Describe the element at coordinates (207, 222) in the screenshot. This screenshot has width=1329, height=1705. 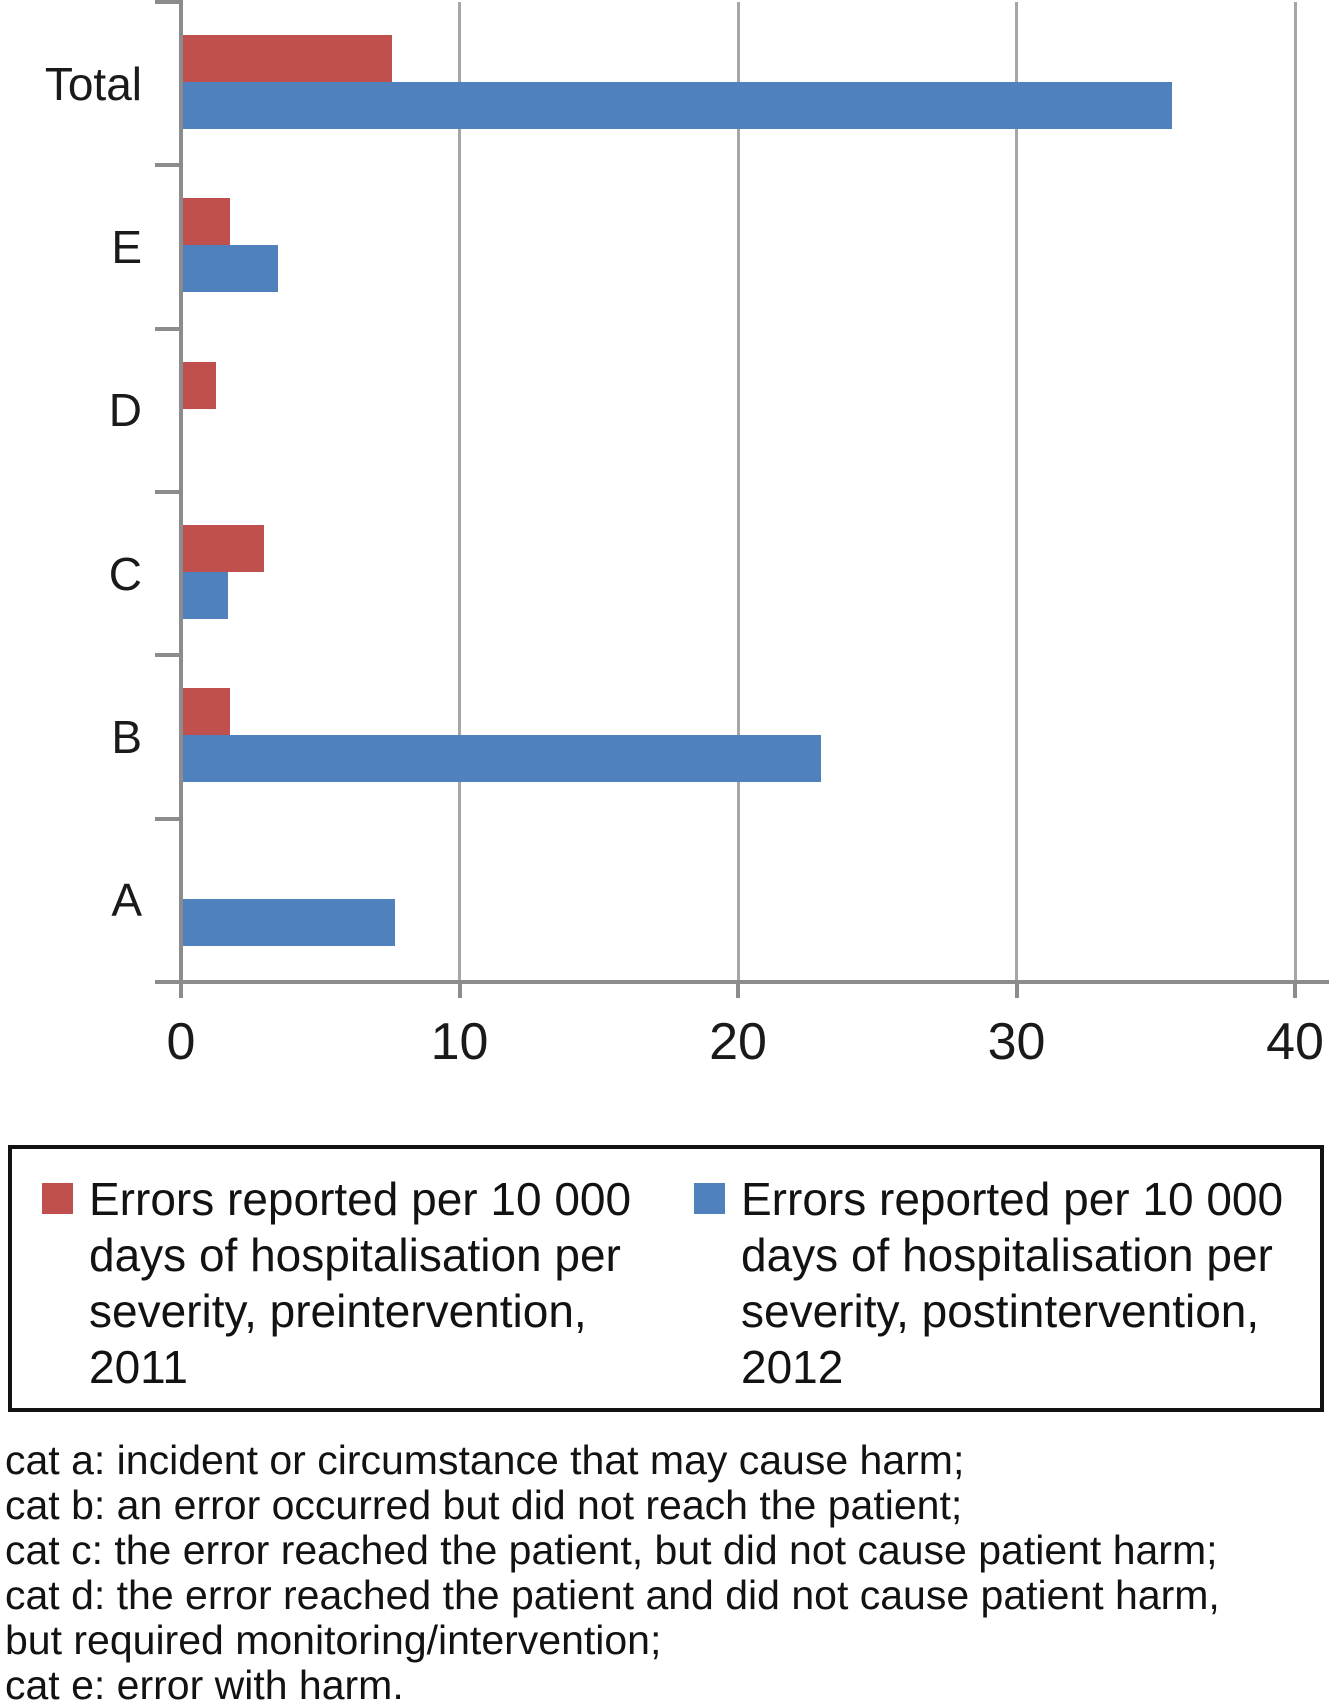
I see `bar-preintervention-2011-e` at that location.